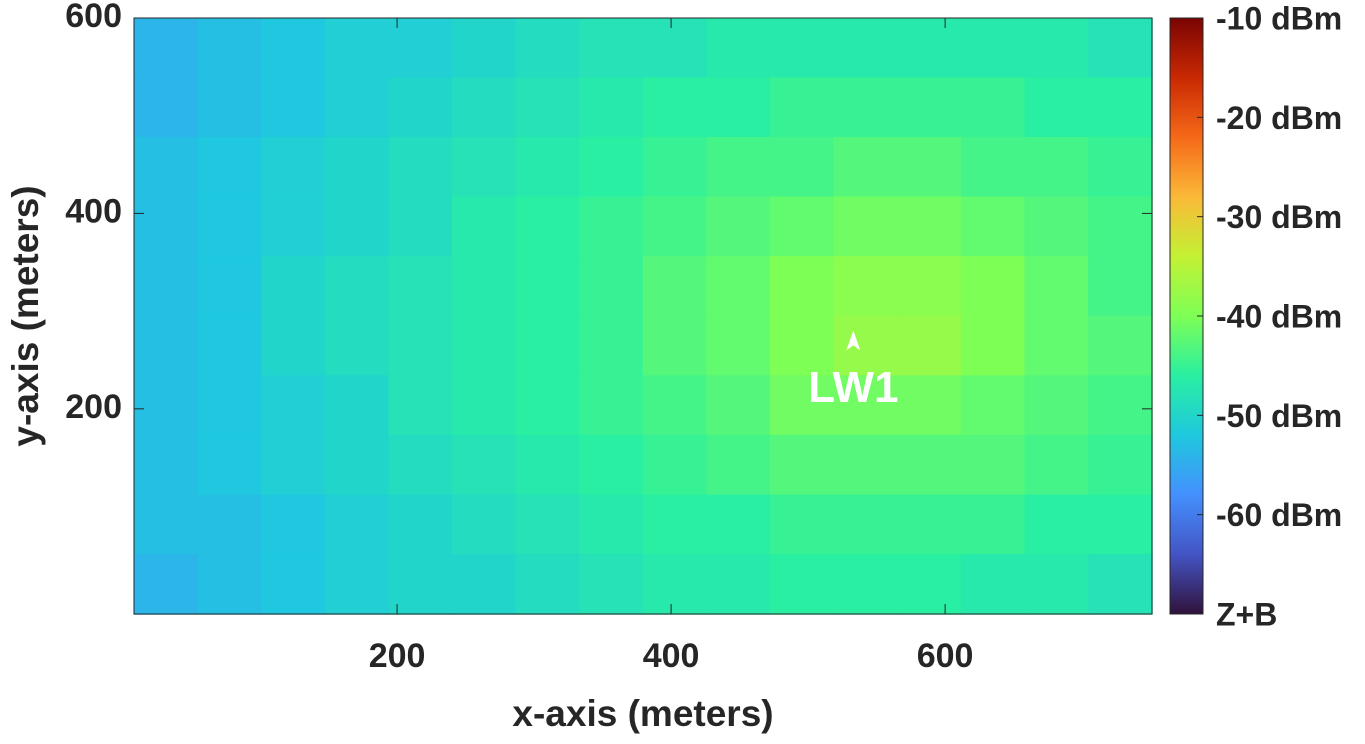  Describe the element at coordinates (1279, 118) in the screenshot. I see `colorbar-tick-label: -20 dBm` at that location.